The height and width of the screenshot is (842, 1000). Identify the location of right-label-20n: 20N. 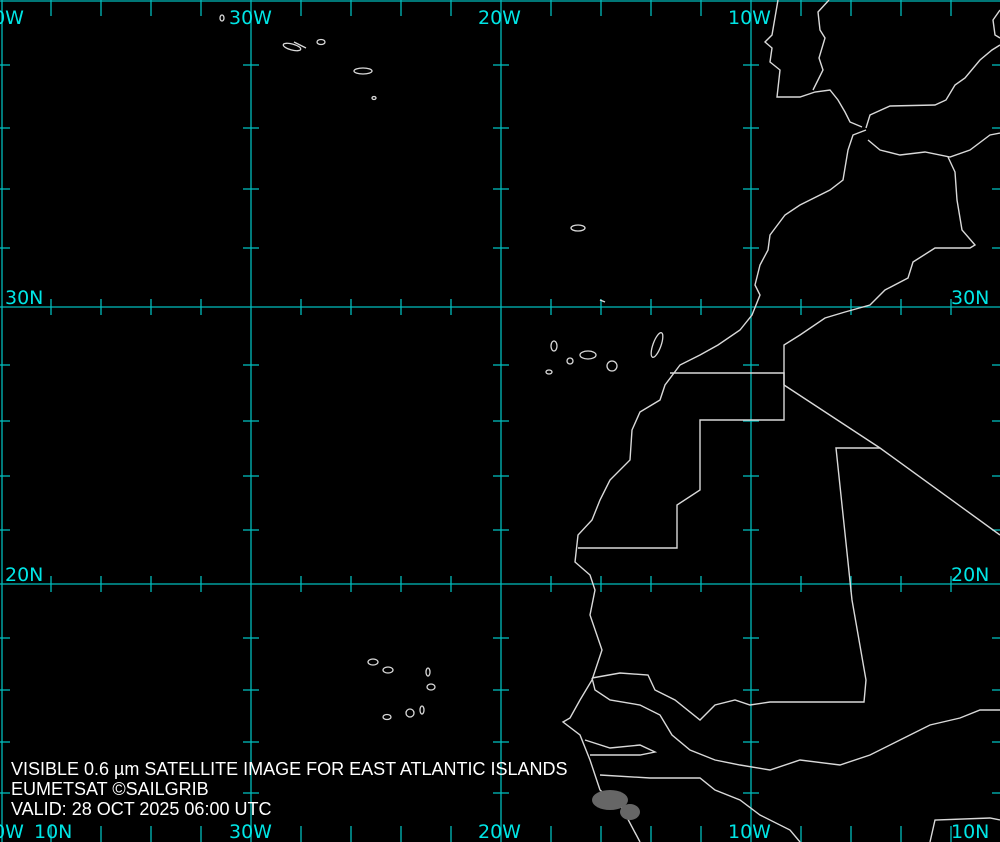
(970, 575).